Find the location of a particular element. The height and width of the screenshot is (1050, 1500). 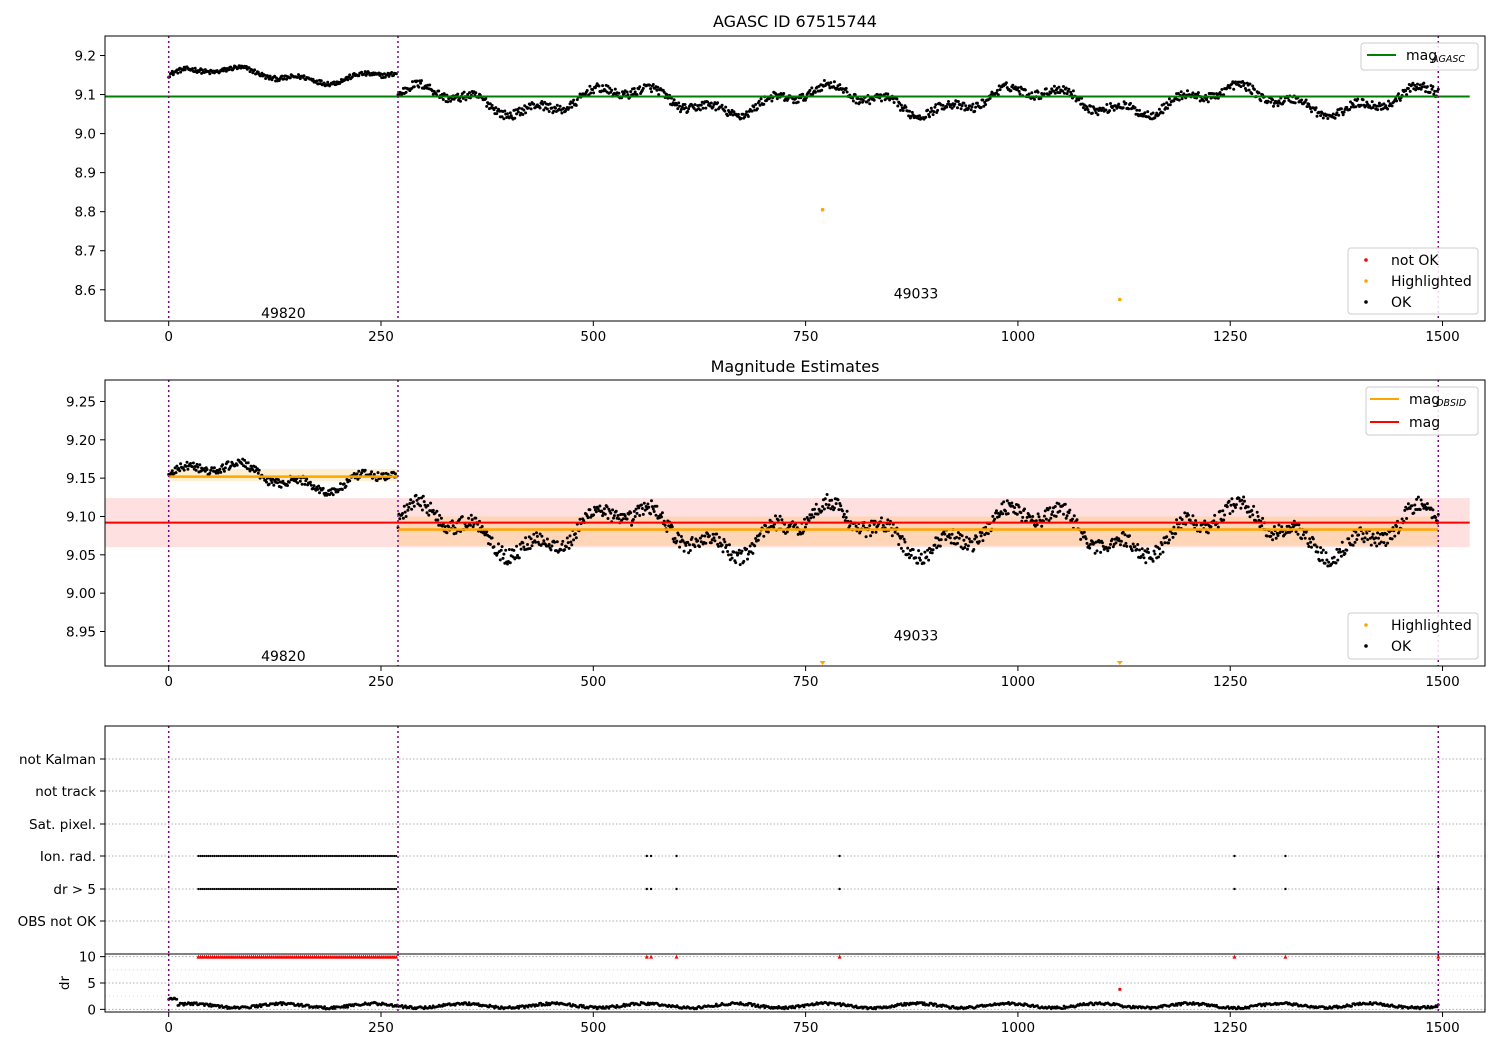

dr-points is located at coordinates (803, 1003).